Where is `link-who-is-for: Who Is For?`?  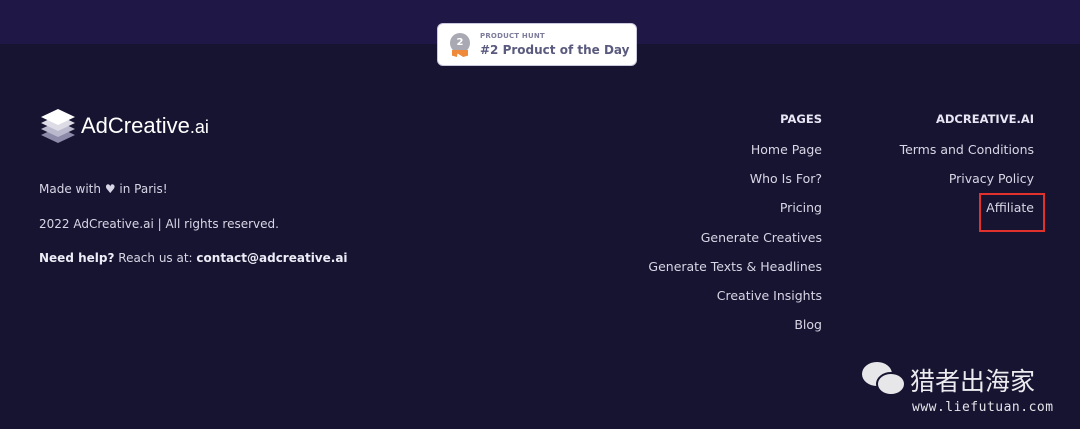 link-who-is-for: Who Is For? is located at coordinates (785, 179).